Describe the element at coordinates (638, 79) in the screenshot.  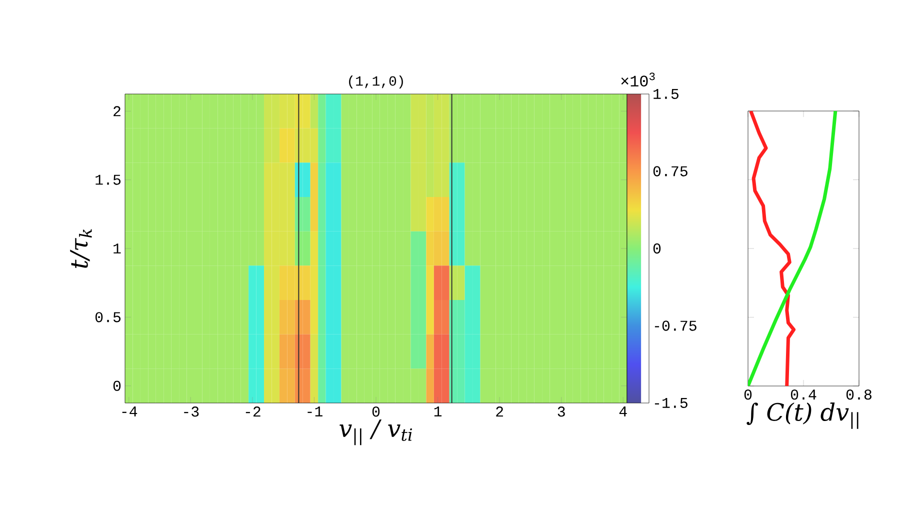
I see `color-bar-title: ×10$^{3}$` at that location.